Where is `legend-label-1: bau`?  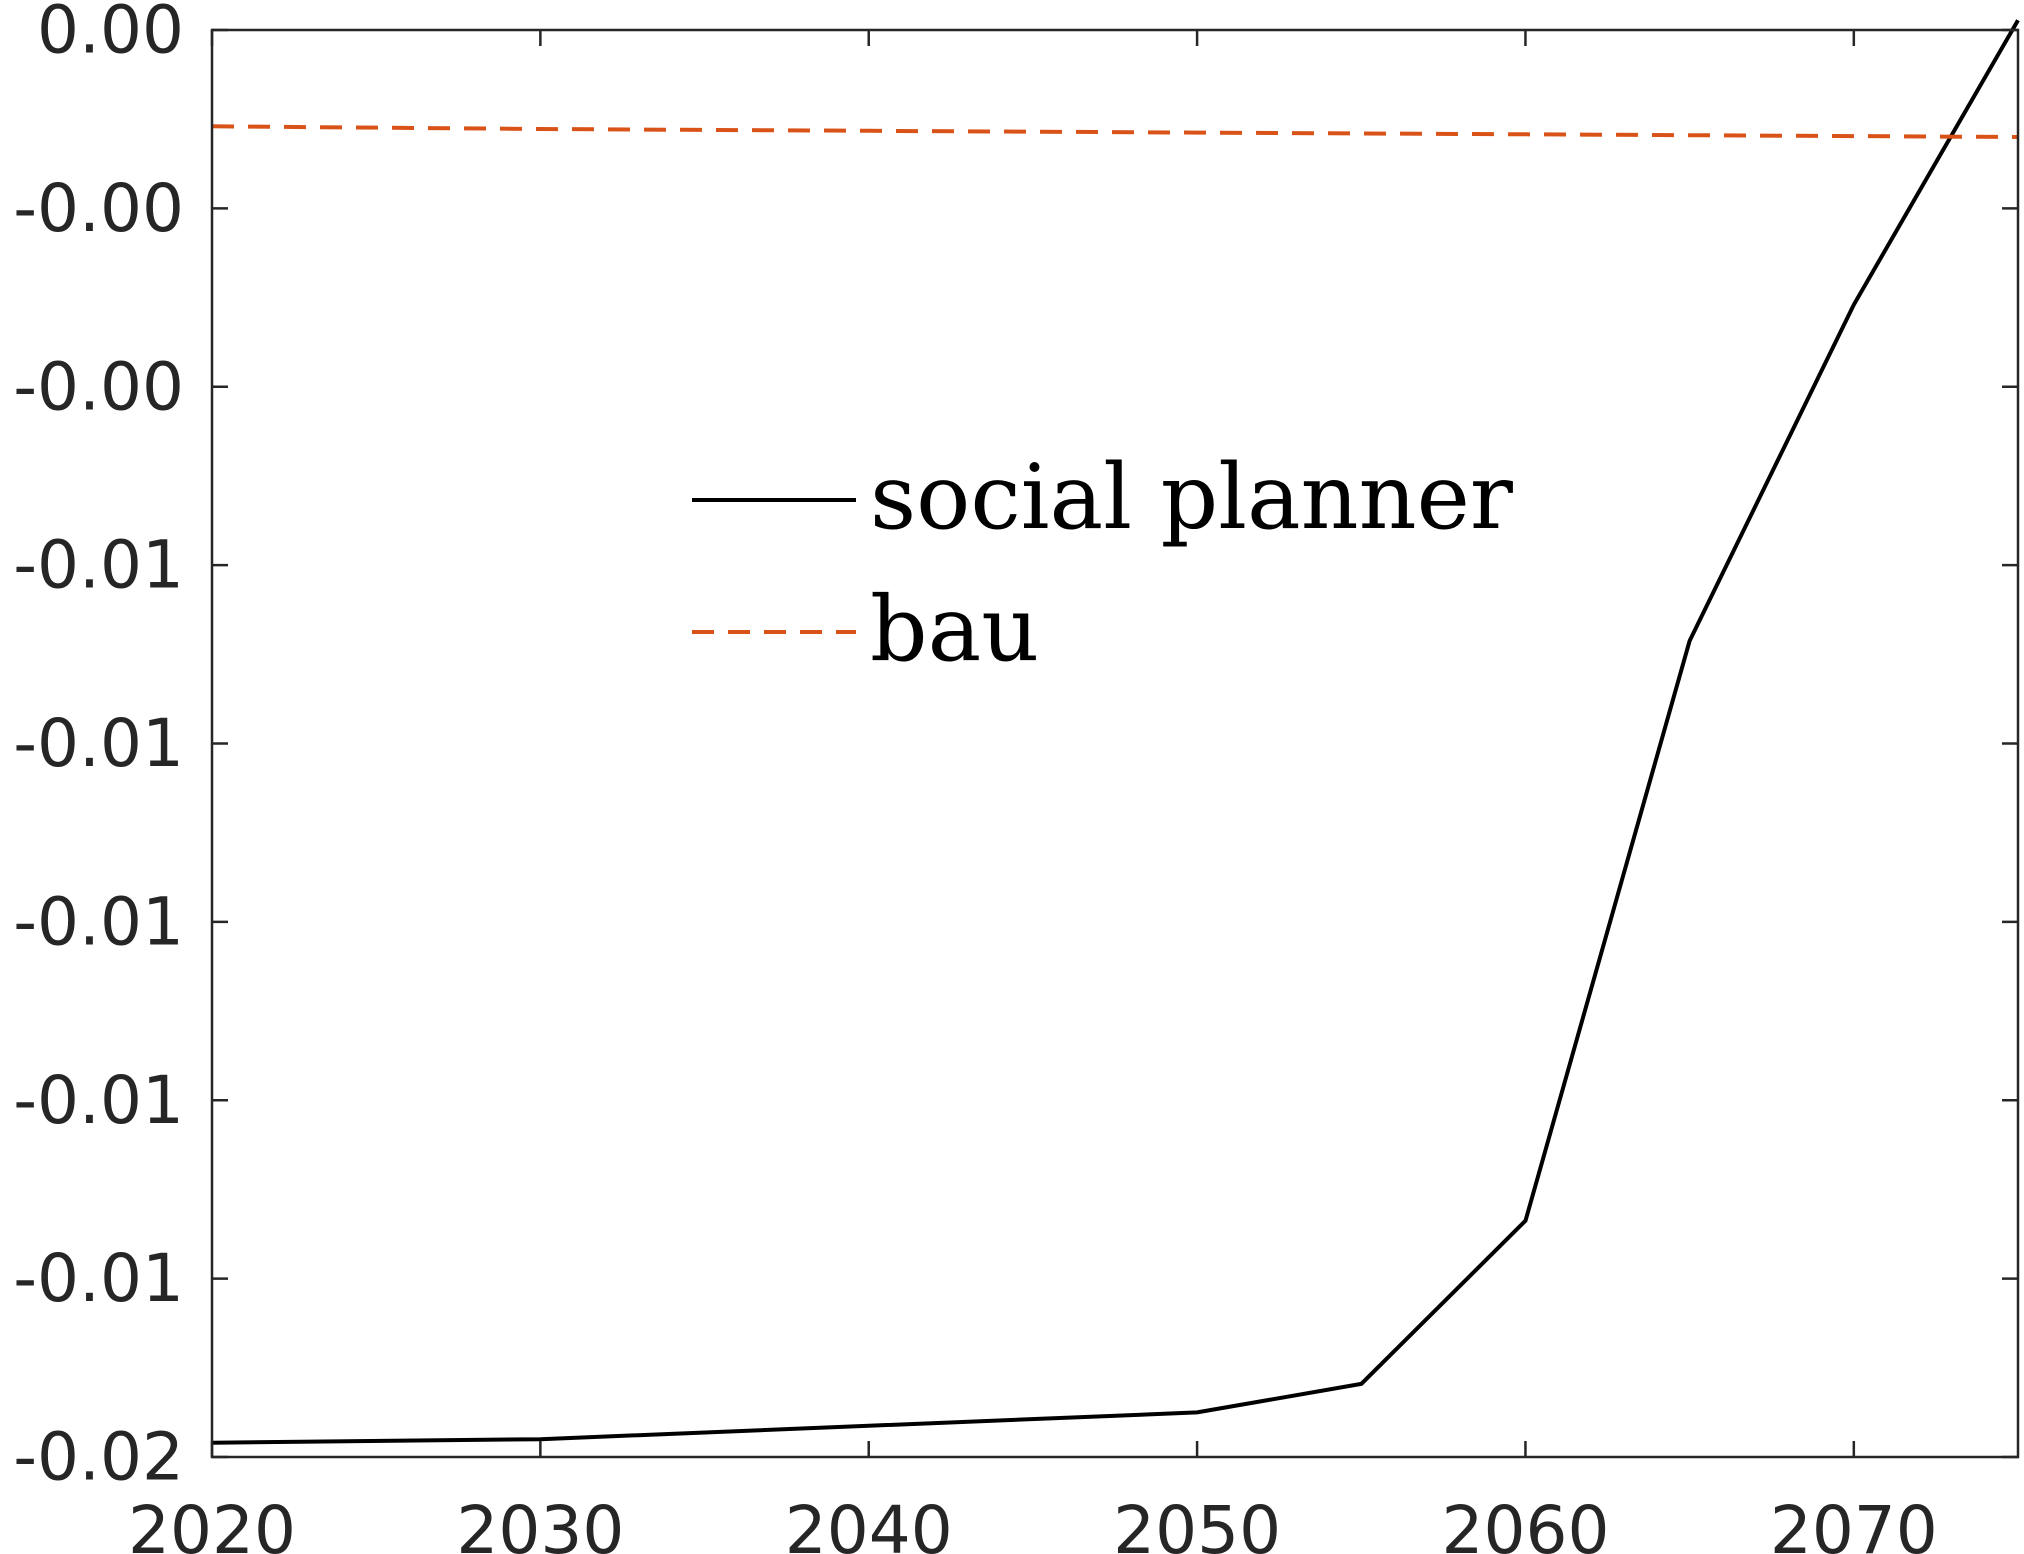 legend-label-1: bau is located at coordinates (954, 629).